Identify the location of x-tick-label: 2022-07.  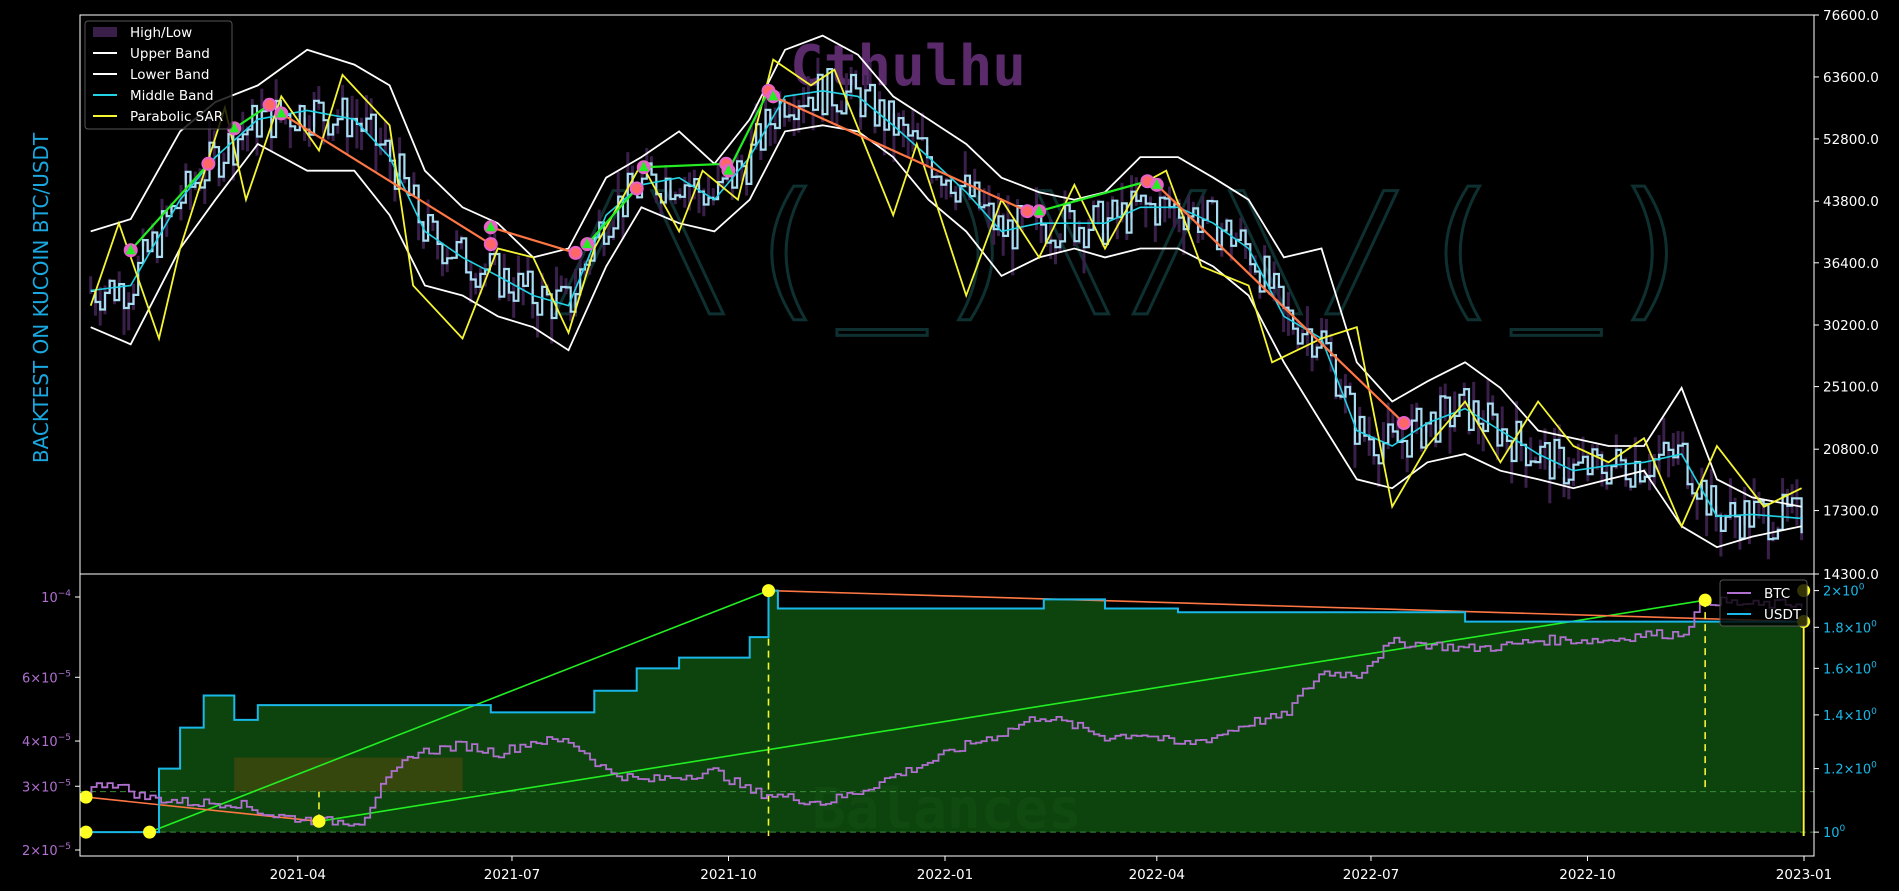
(1371, 875).